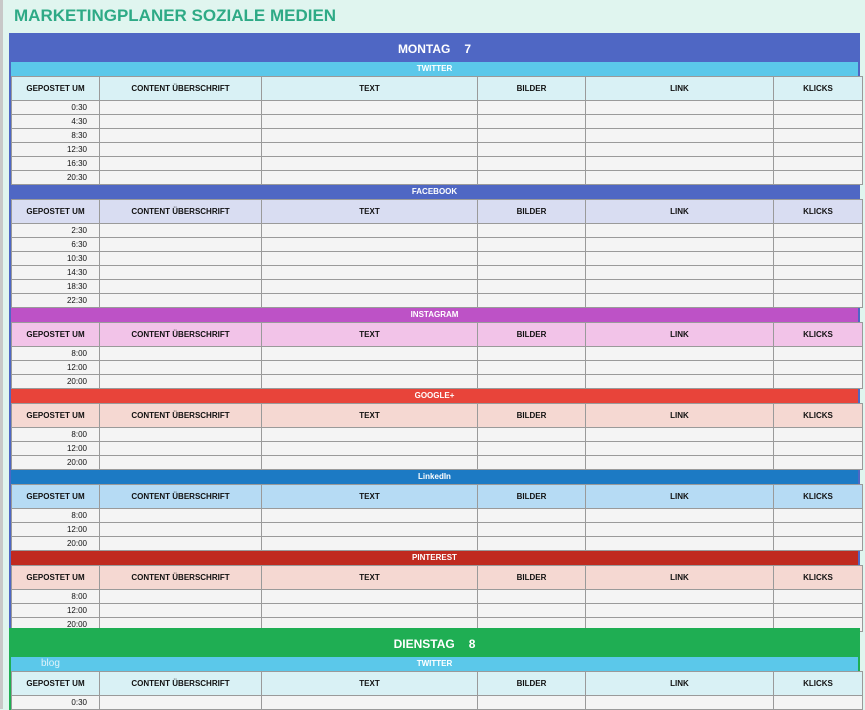  I want to click on posted-time-cell: 10:30, so click(55, 258).